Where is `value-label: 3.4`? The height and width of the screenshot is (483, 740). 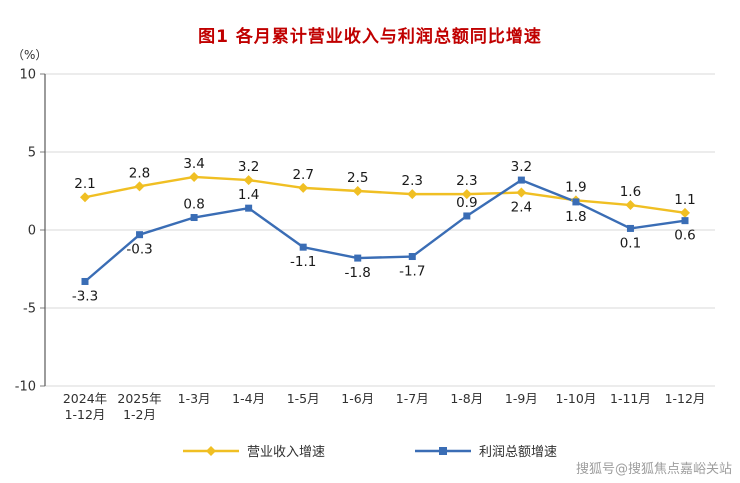 value-label: 3.4 is located at coordinates (193, 164).